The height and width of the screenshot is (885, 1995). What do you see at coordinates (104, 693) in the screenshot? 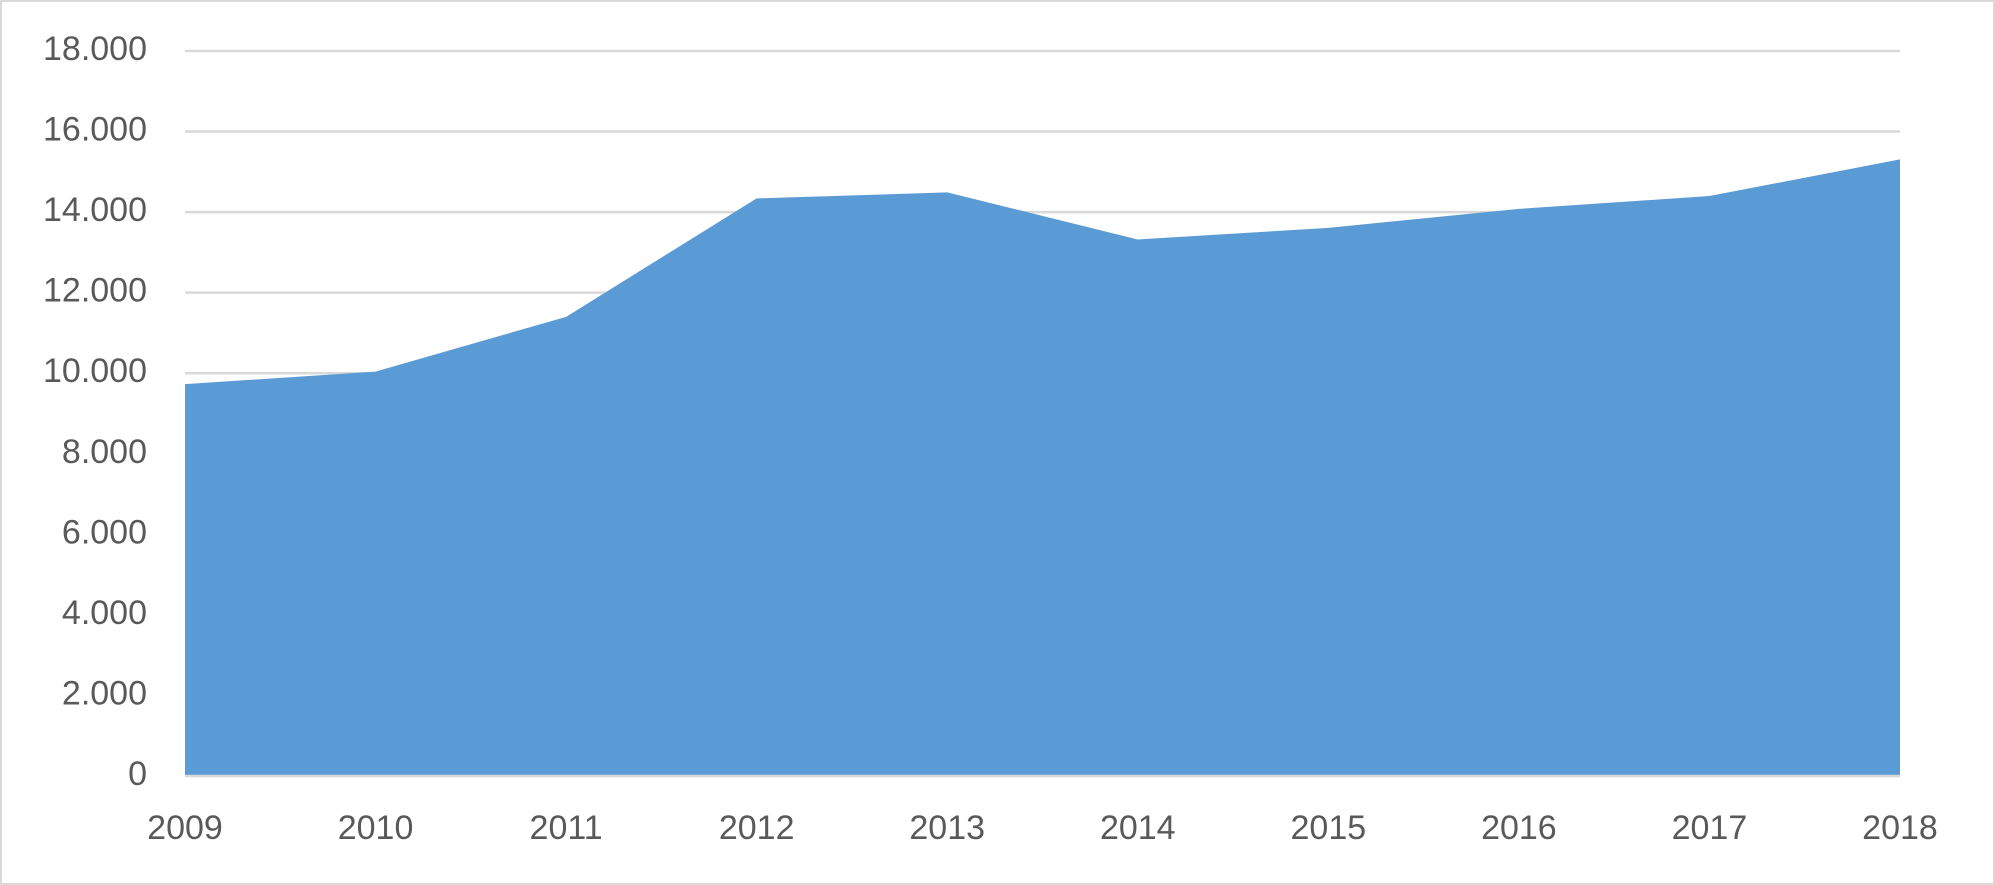
I see `y-tick-label: 2.000` at bounding box center [104, 693].